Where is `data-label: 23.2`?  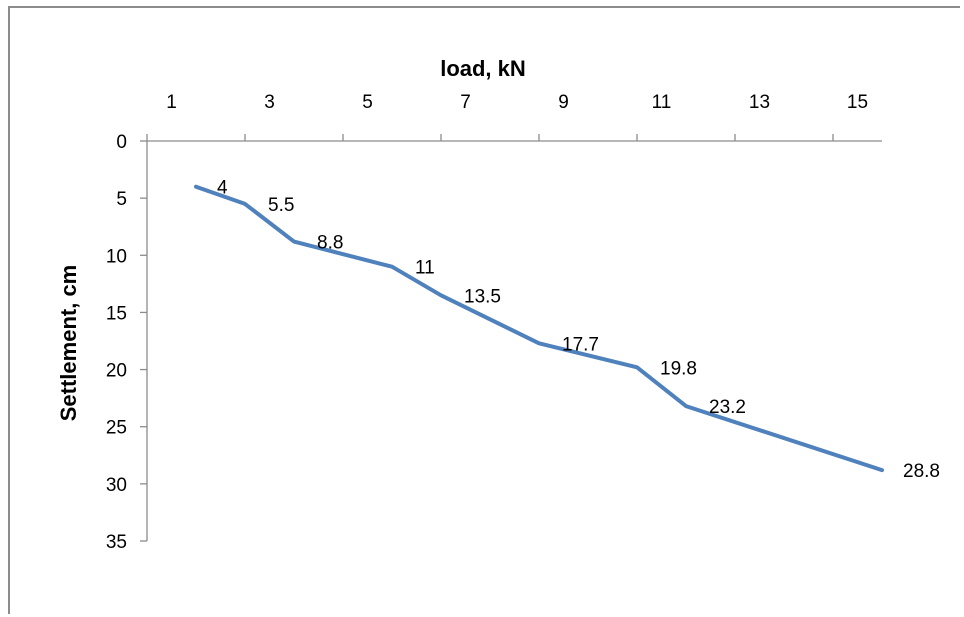 data-label: 23.2 is located at coordinates (727, 407).